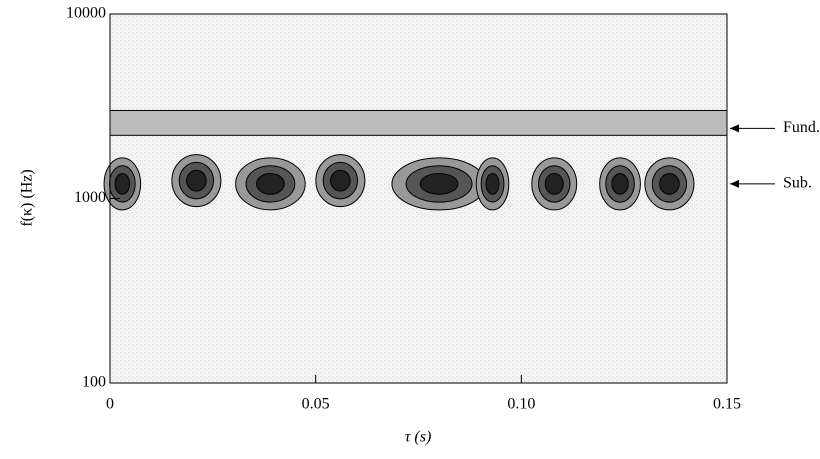 This screenshot has width=820, height=459. Describe the element at coordinates (90, 197) in the screenshot. I see `y-tick-label: 1000` at that location.